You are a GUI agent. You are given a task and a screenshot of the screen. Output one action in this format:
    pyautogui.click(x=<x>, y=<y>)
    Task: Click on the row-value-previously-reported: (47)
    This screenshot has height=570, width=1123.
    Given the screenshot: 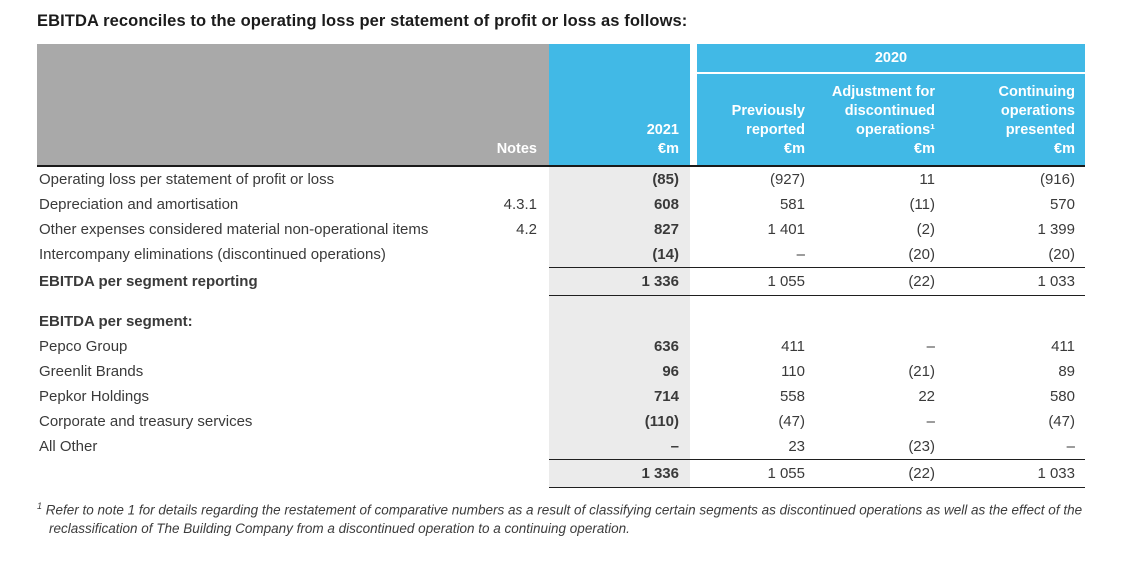 What is the action you would take?
    pyautogui.click(x=791, y=421)
    